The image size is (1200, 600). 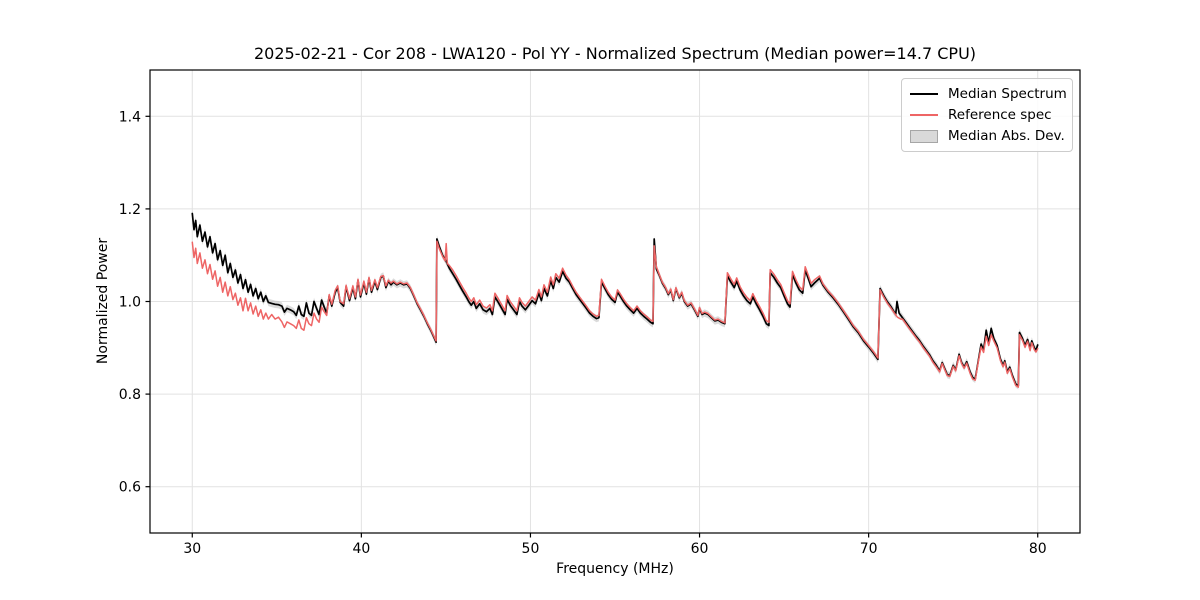 What do you see at coordinates (130, 117) in the screenshot?
I see `y-tick-label-1.4: 1.4` at bounding box center [130, 117].